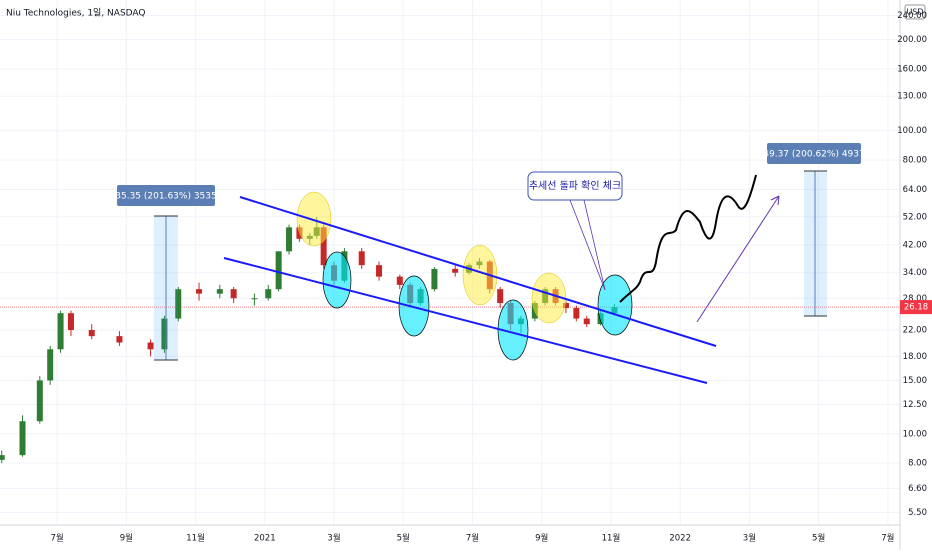 This screenshot has height=554, width=932. Describe the element at coordinates (688, 238) in the screenshot. I see `projection-path` at that location.